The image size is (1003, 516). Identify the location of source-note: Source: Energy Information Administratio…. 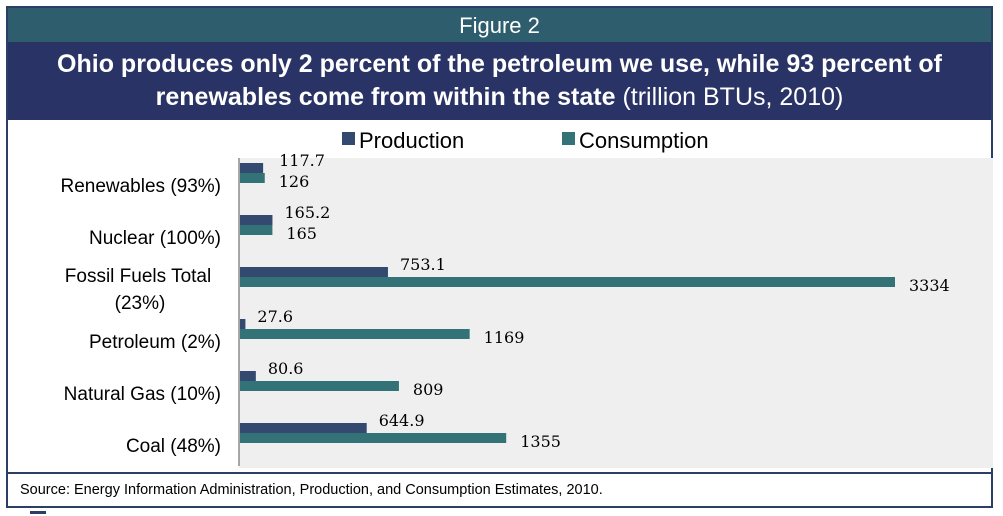
(311, 490).